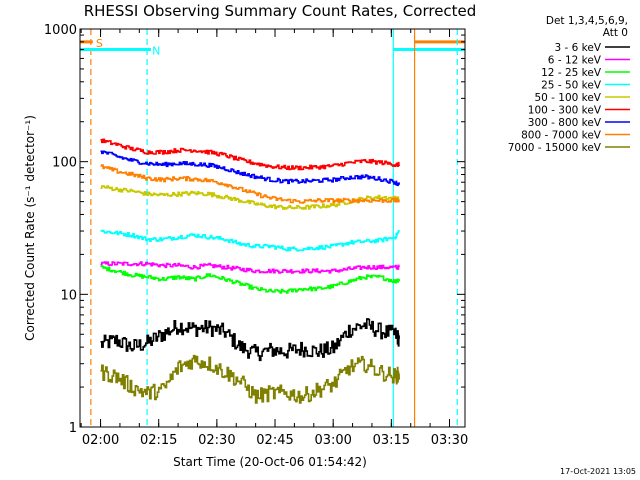  Describe the element at coordinates (99, 43) in the screenshot. I see `marker-label: S` at that location.